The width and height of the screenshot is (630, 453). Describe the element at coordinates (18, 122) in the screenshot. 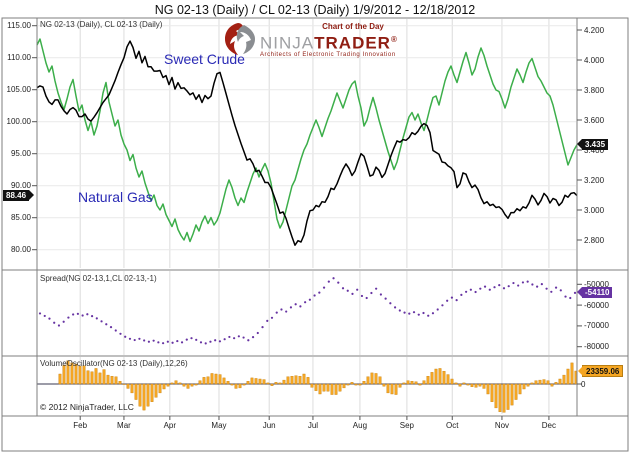

I see `price-left-axis-label: 100.00` at that location.